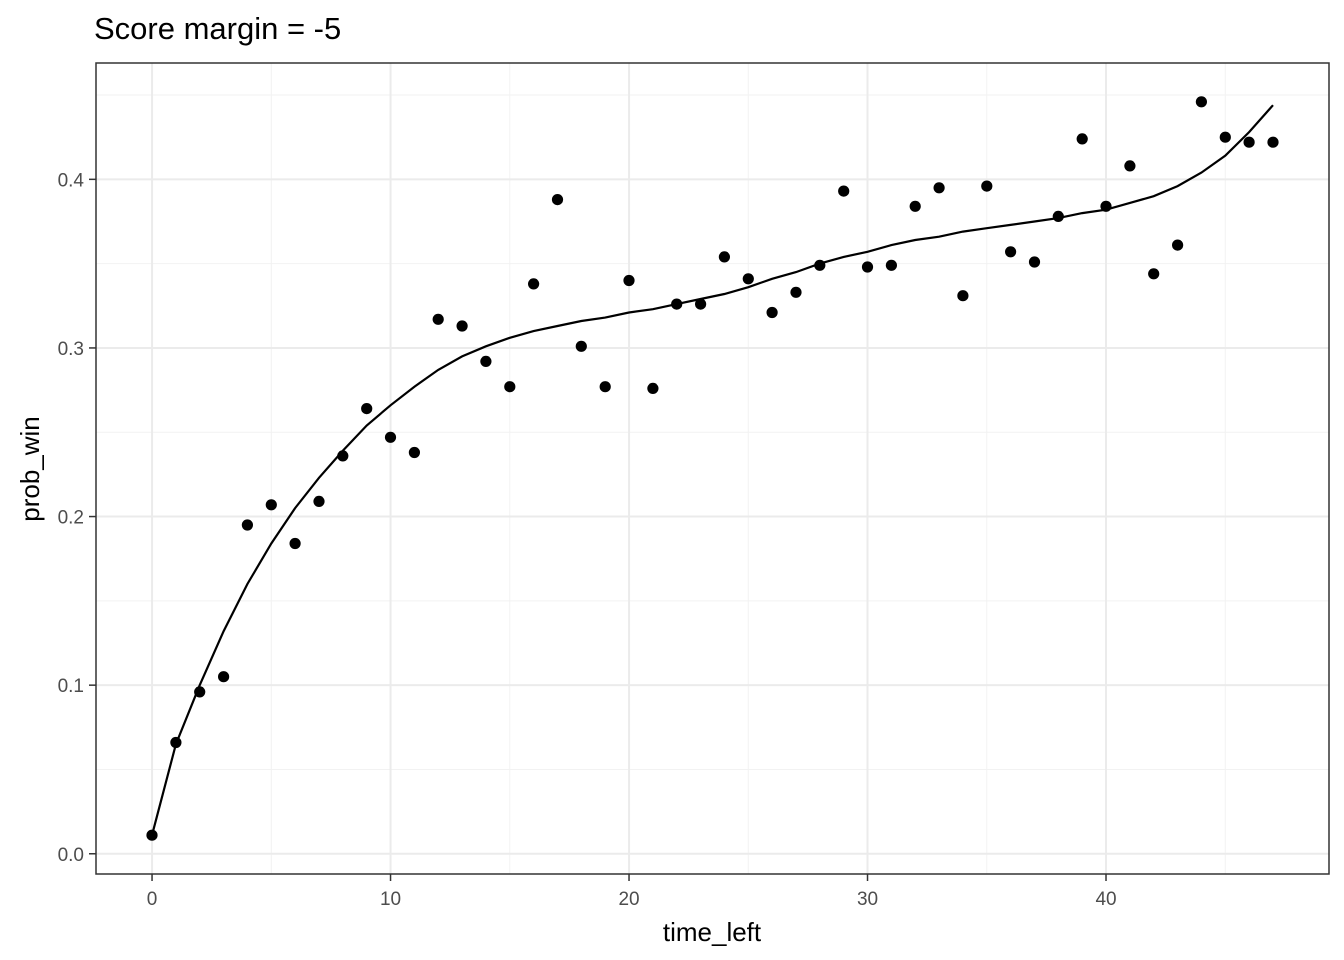 Image resolution: width=1344 pixels, height=960 pixels. Describe the element at coordinates (71, 855) in the screenshot. I see `y-tick-label: 0.0` at that location.